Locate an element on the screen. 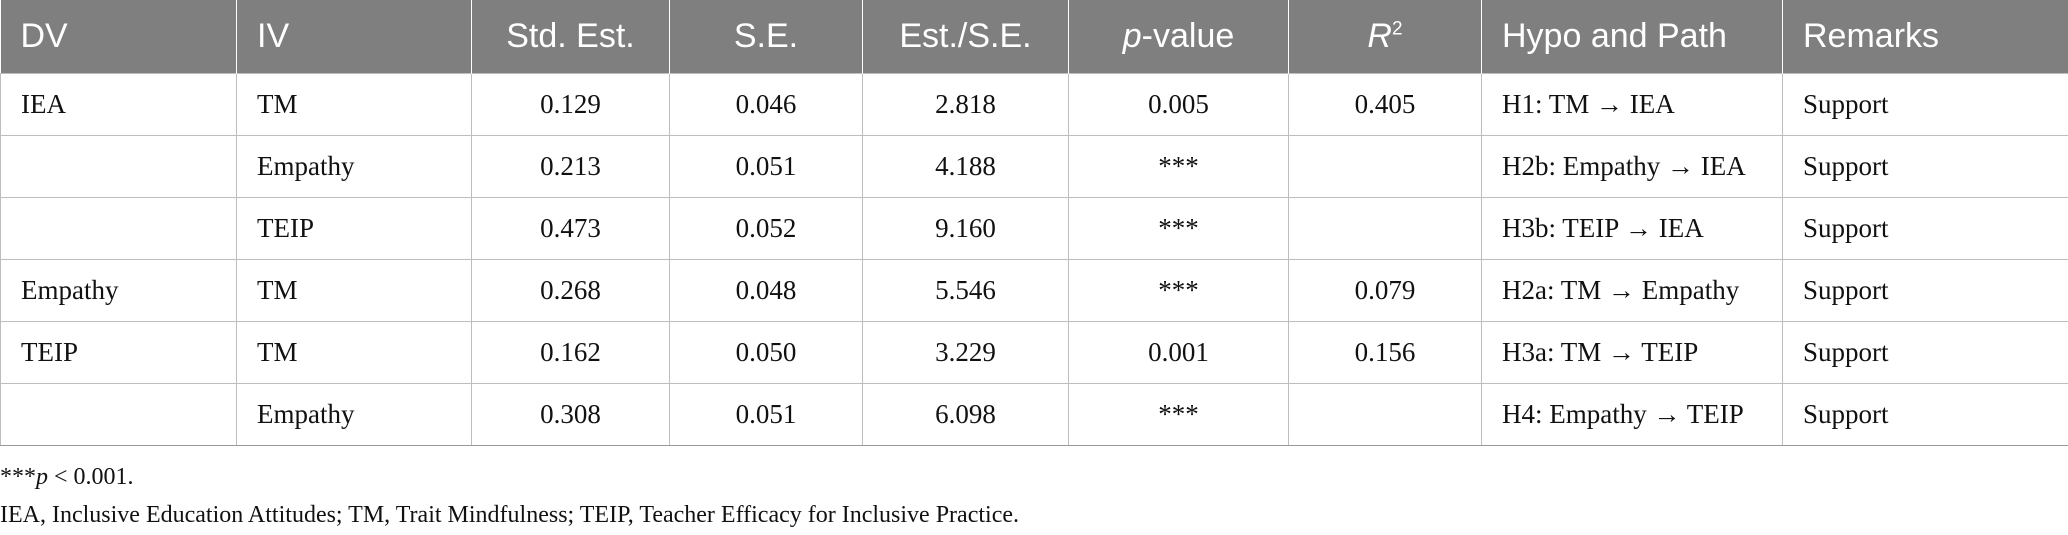 This screenshot has height=535, width=2068. cell-iv: TEIP is located at coordinates (354, 228).